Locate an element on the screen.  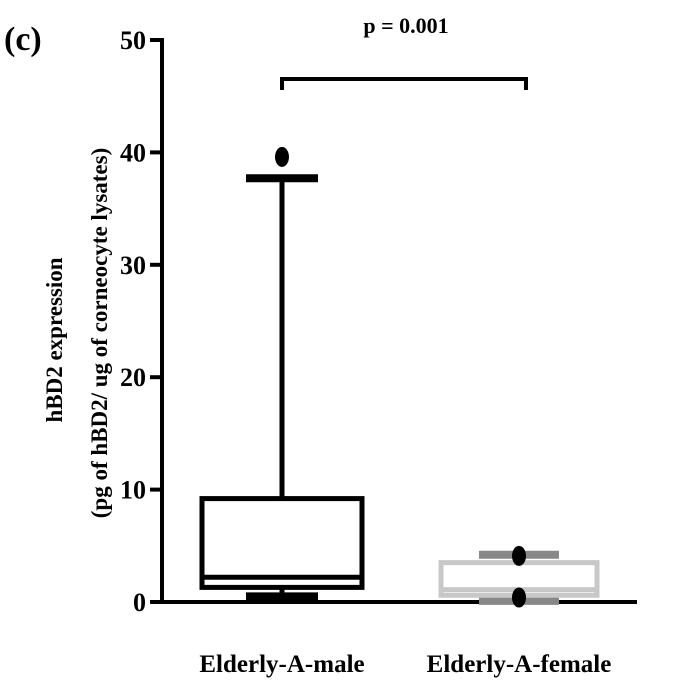
y-tick-label: 50 is located at coordinates (133, 40).